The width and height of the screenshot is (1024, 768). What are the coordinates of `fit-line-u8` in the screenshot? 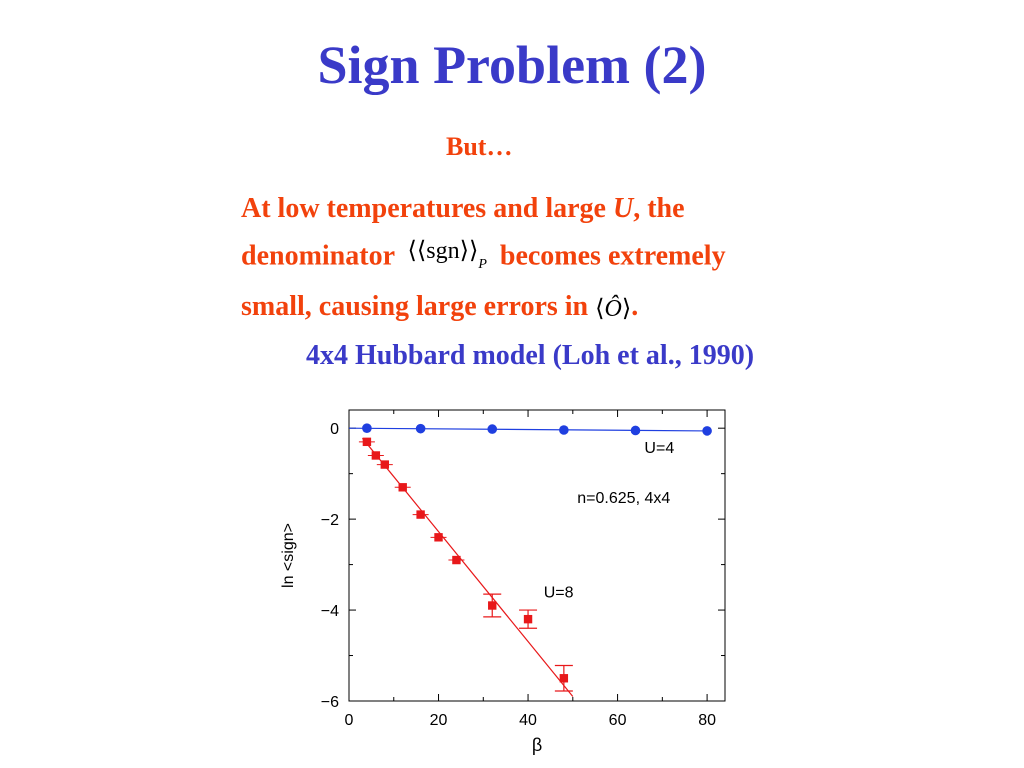 It's located at (467, 567).